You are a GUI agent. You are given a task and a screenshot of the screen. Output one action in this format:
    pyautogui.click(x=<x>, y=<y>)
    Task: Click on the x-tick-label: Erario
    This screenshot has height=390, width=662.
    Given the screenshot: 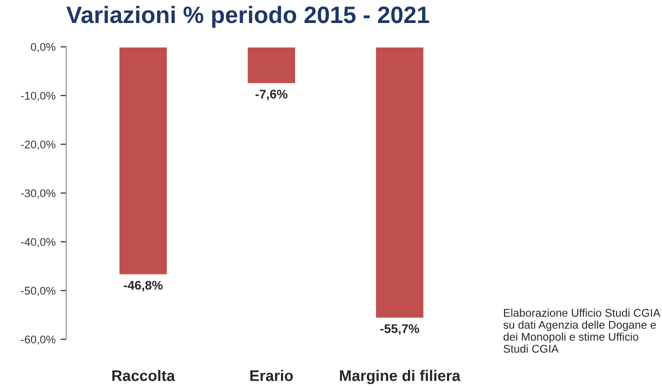 What is the action you would take?
    pyautogui.click(x=271, y=376)
    